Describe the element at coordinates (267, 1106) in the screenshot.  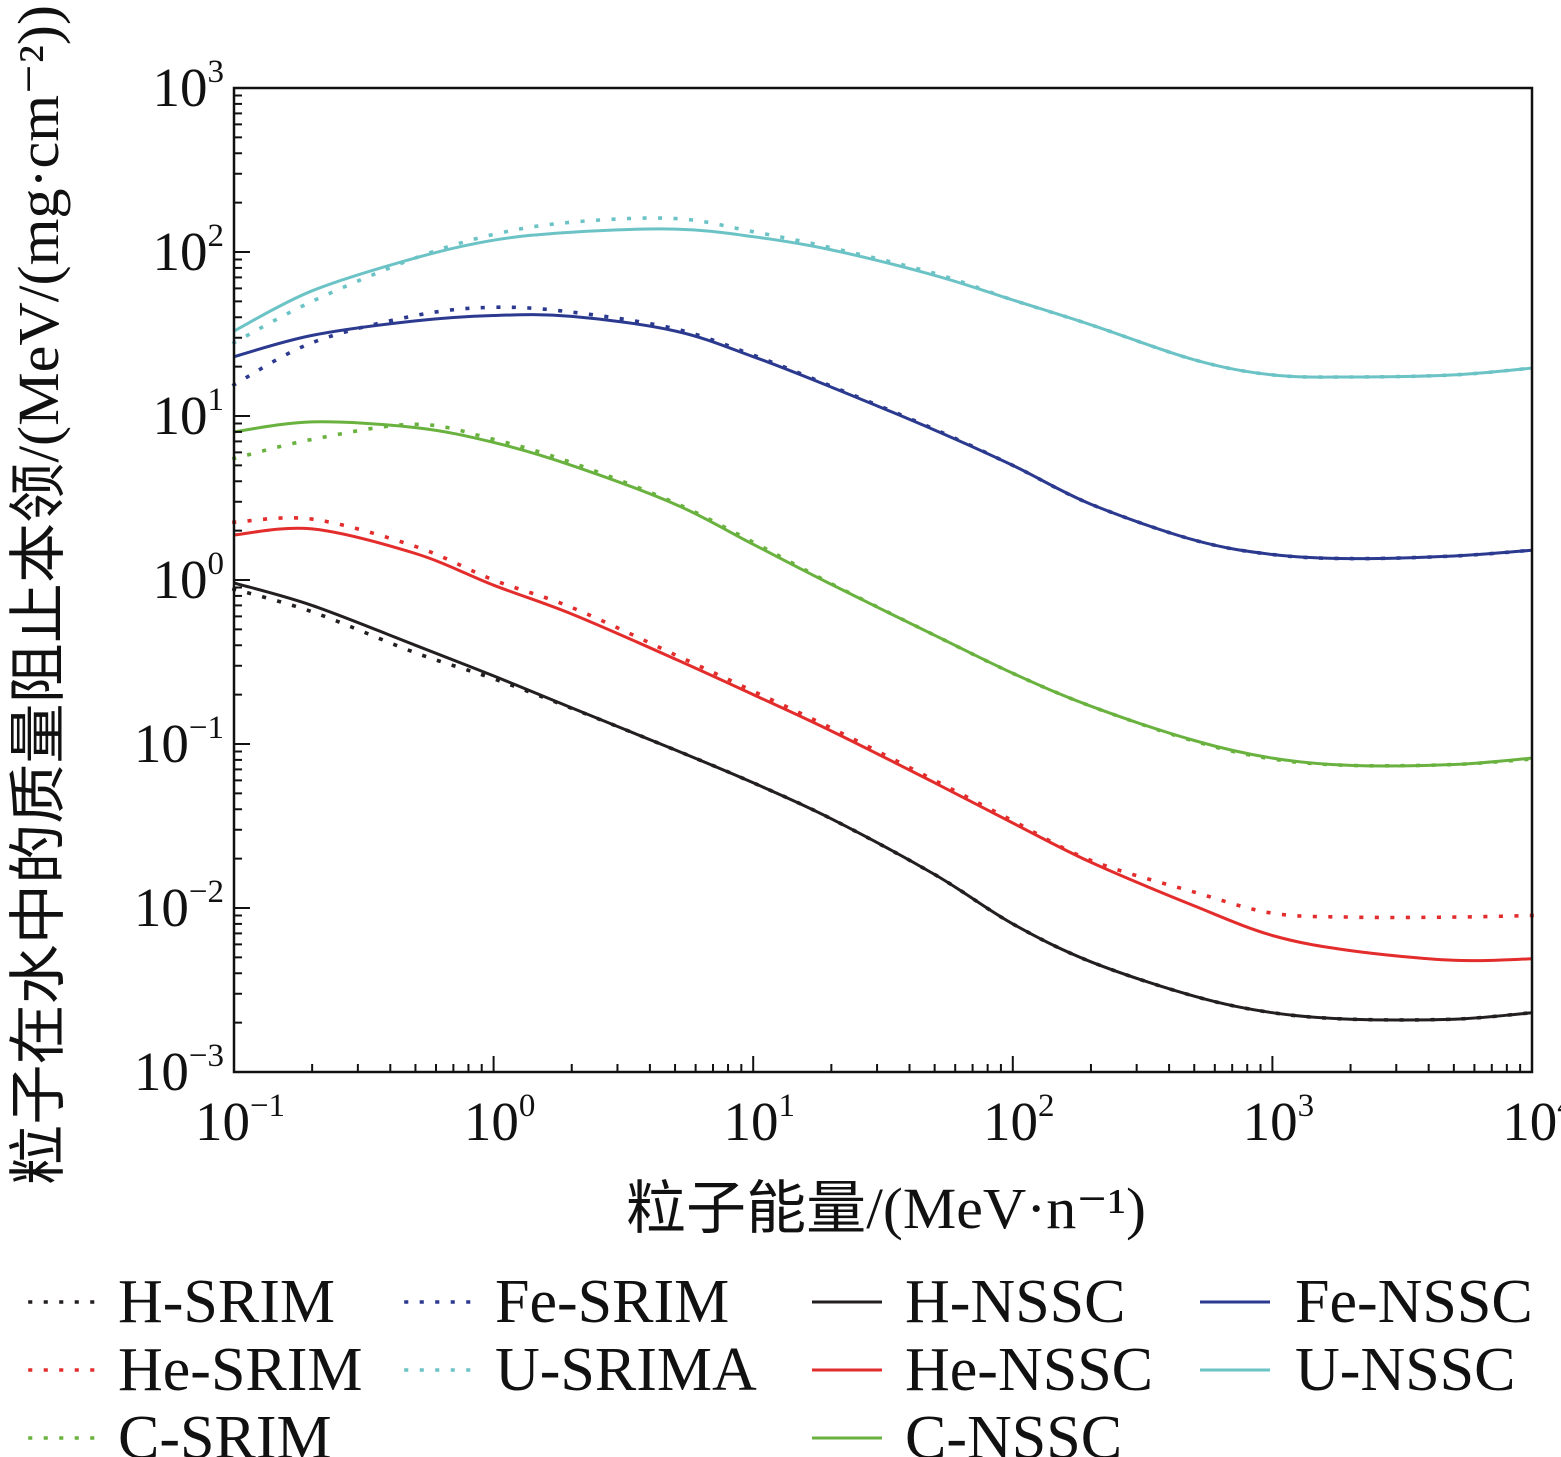
I see `x-tick-exponent: −1` at that location.